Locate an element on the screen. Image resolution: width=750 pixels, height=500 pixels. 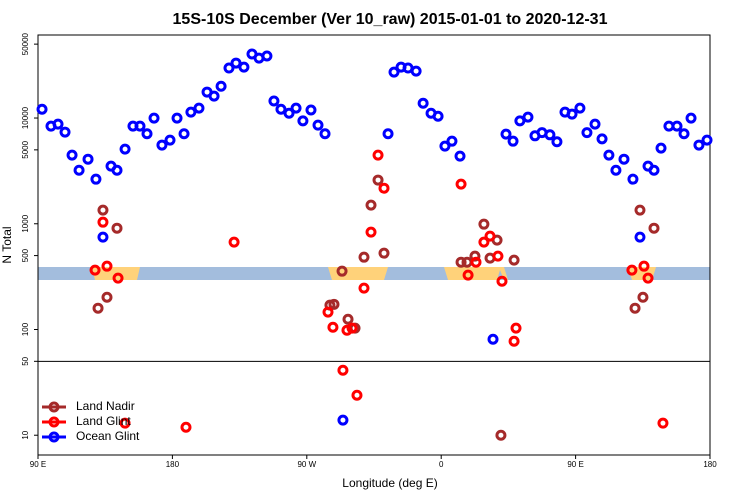
legend-label: Ocean Glint is located at coordinates (108, 436).